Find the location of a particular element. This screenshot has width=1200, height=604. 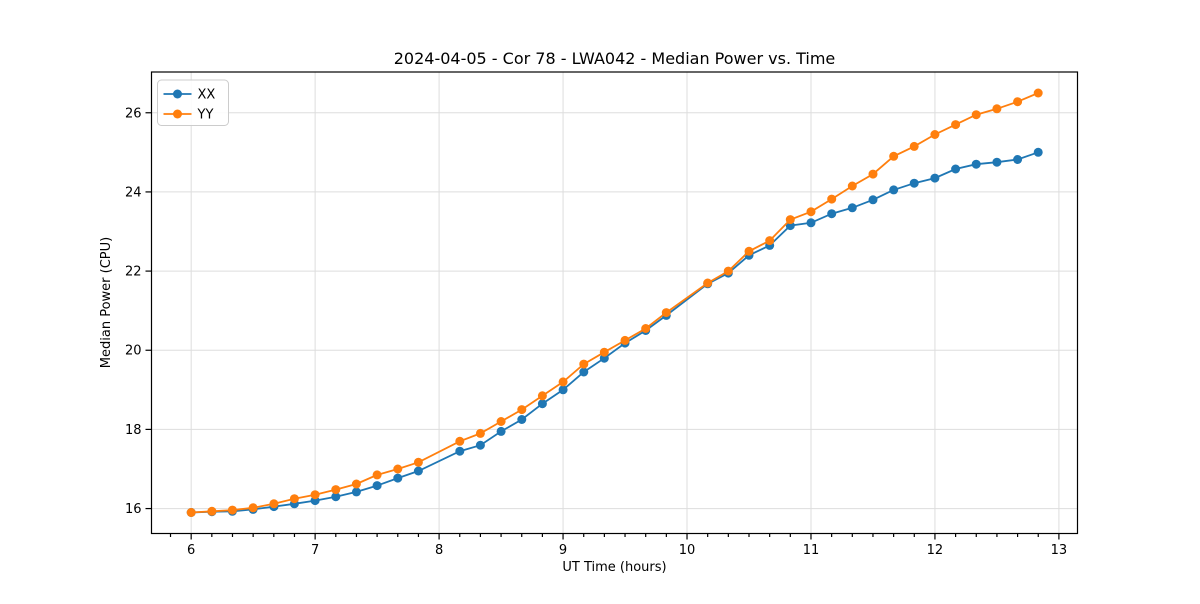

x-tick-label: 13 is located at coordinates (1059, 550).